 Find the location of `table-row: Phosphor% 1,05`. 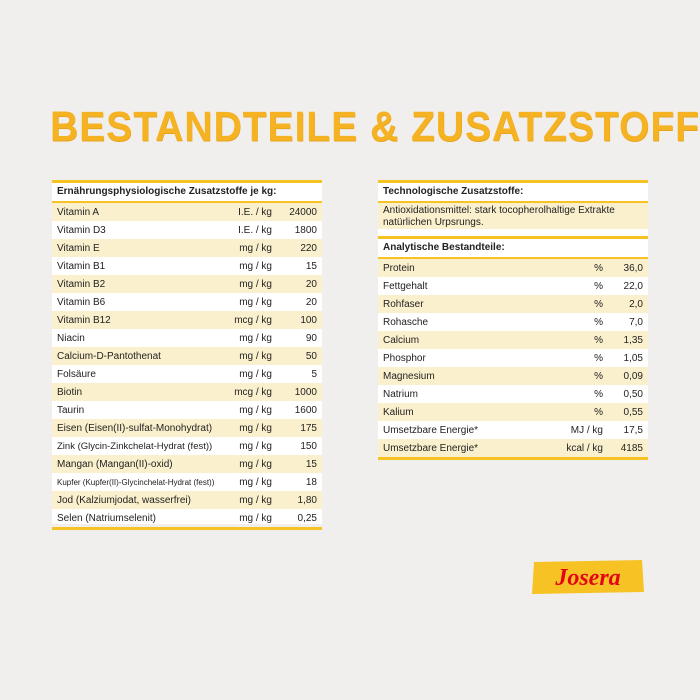

table-row: Phosphor% 1,05 is located at coordinates (513, 358).